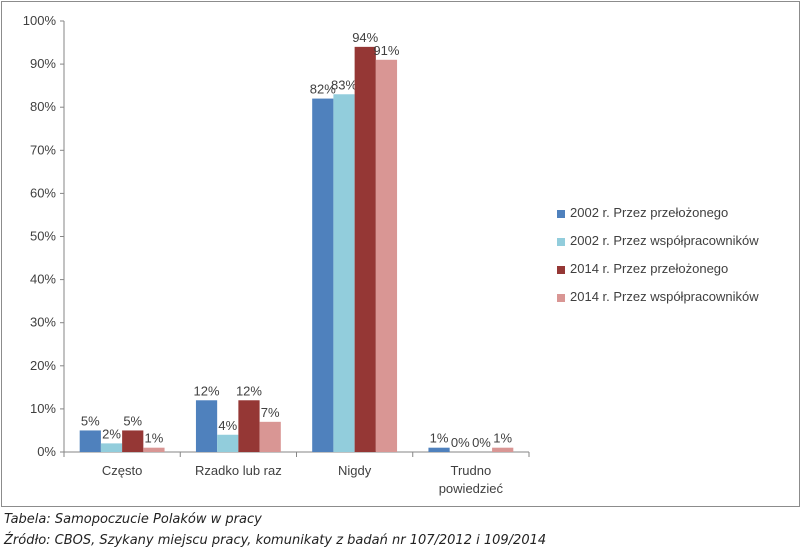 Image resolution: width=803 pixels, height=555 pixels. Describe the element at coordinates (40, 20) in the screenshot. I see `y-tick-label: 100%` at that location.